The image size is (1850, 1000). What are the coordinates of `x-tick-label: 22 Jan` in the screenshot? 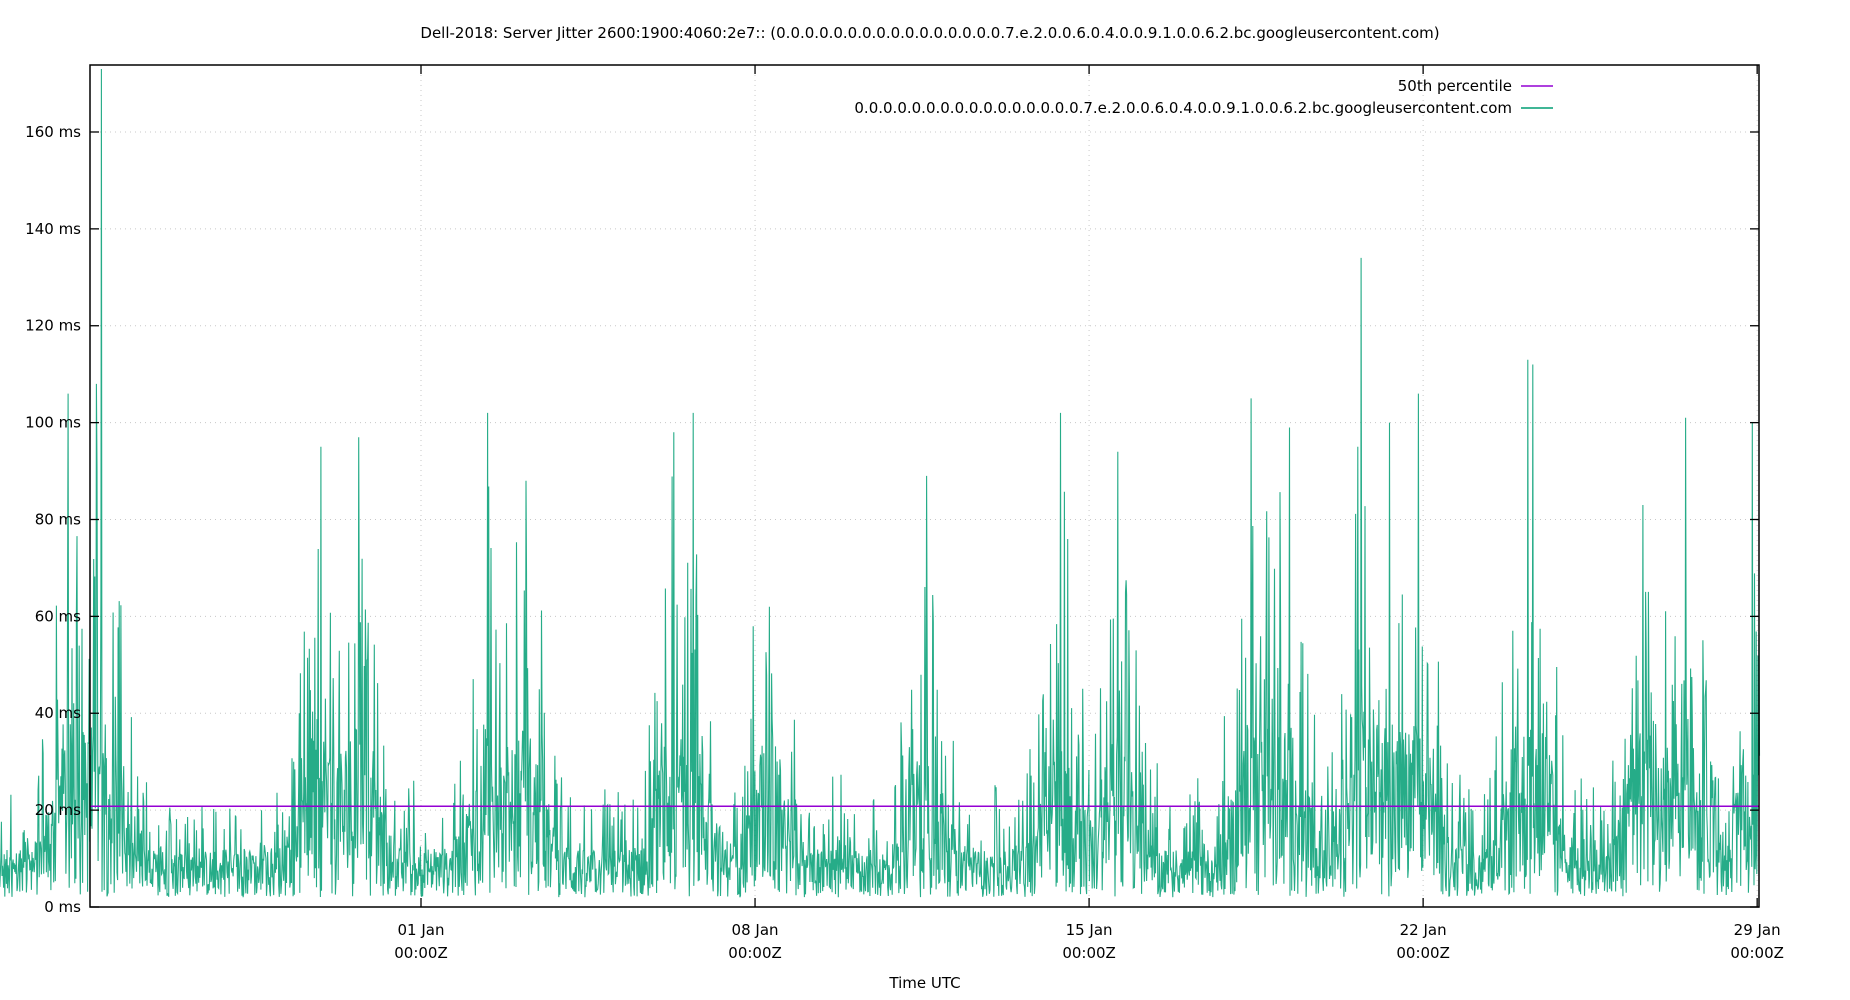 It's located at (1423, 930).